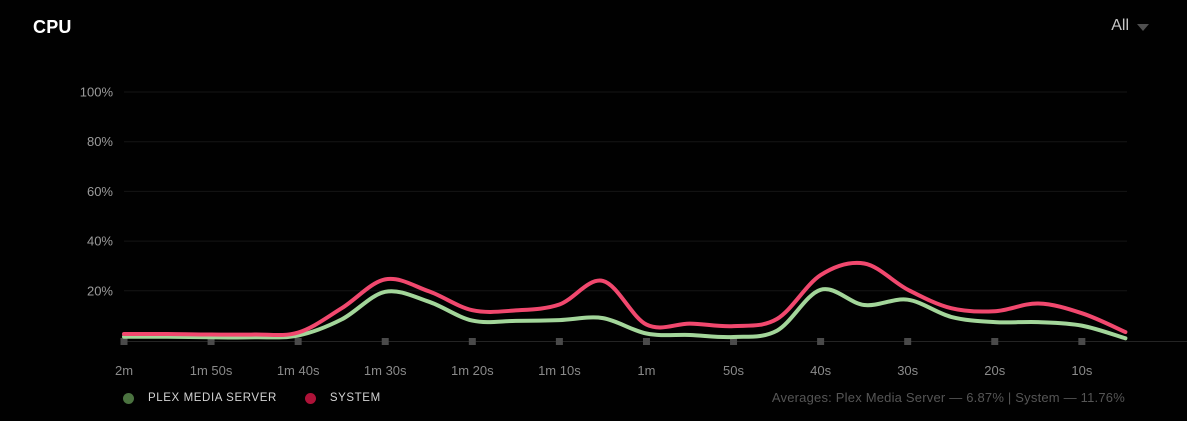 The height and width of the screenshot is (421, 1187). Describe the element at coordinates (52, 27) in the screenshot. I see `page-title: CPU` at that location.